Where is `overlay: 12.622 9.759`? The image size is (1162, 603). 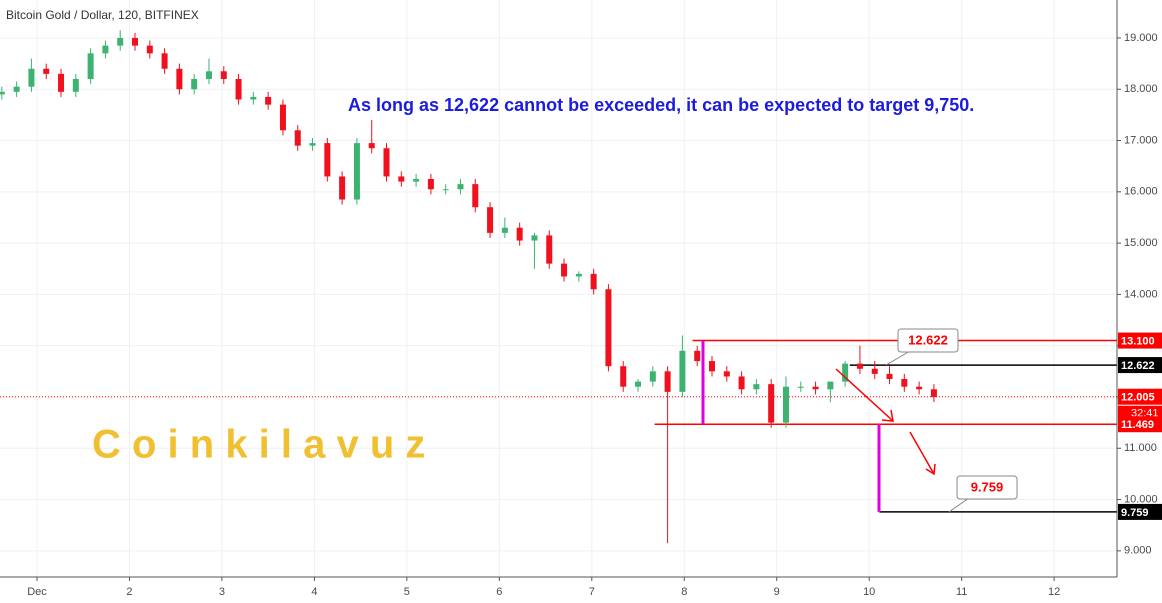 overlay: 12.622 9.759 is located at coordinates (859, 420).